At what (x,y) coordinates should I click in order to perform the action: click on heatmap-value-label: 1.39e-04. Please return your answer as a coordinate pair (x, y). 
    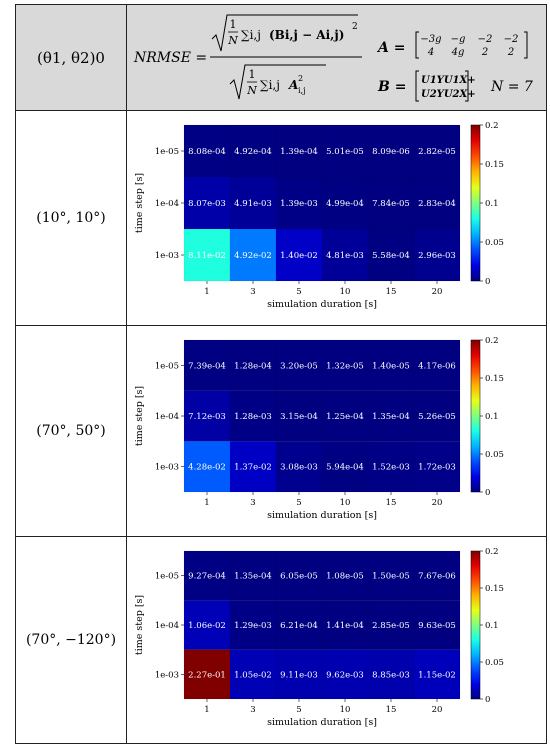
    Looking at the image, I should click on (299, 152).